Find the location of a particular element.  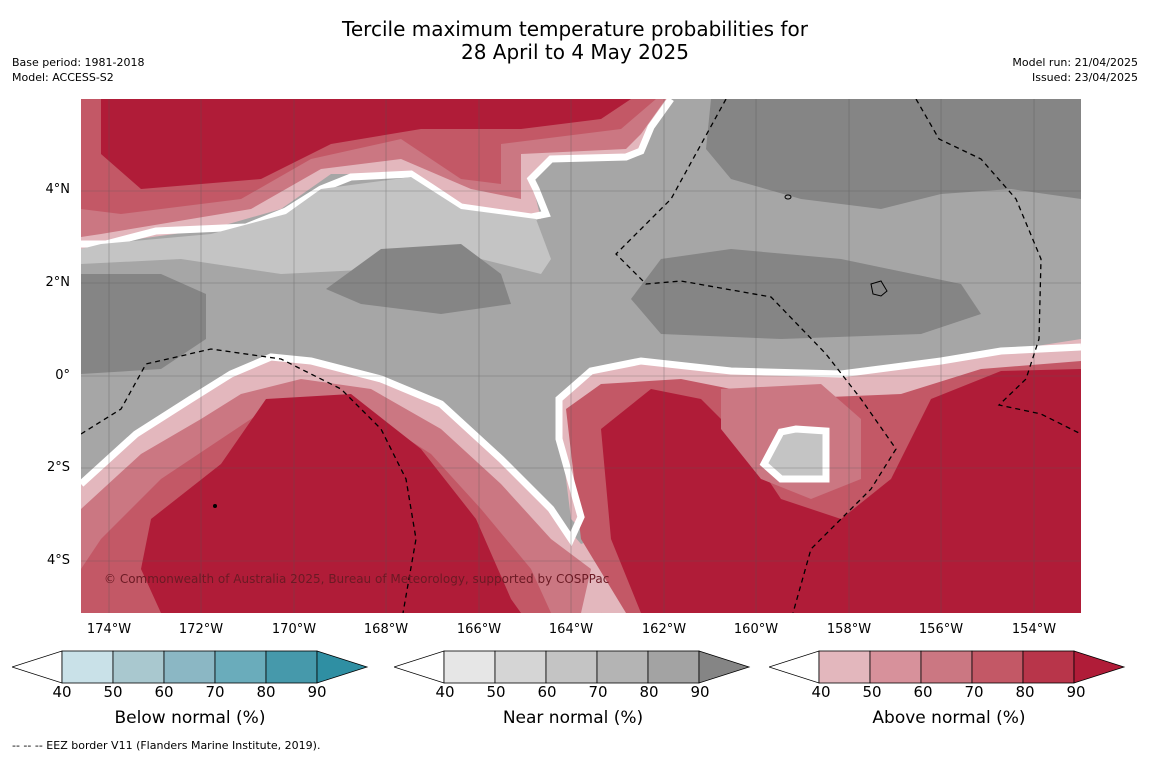

colorbar-above-normal is located at coordinates (947, 667).